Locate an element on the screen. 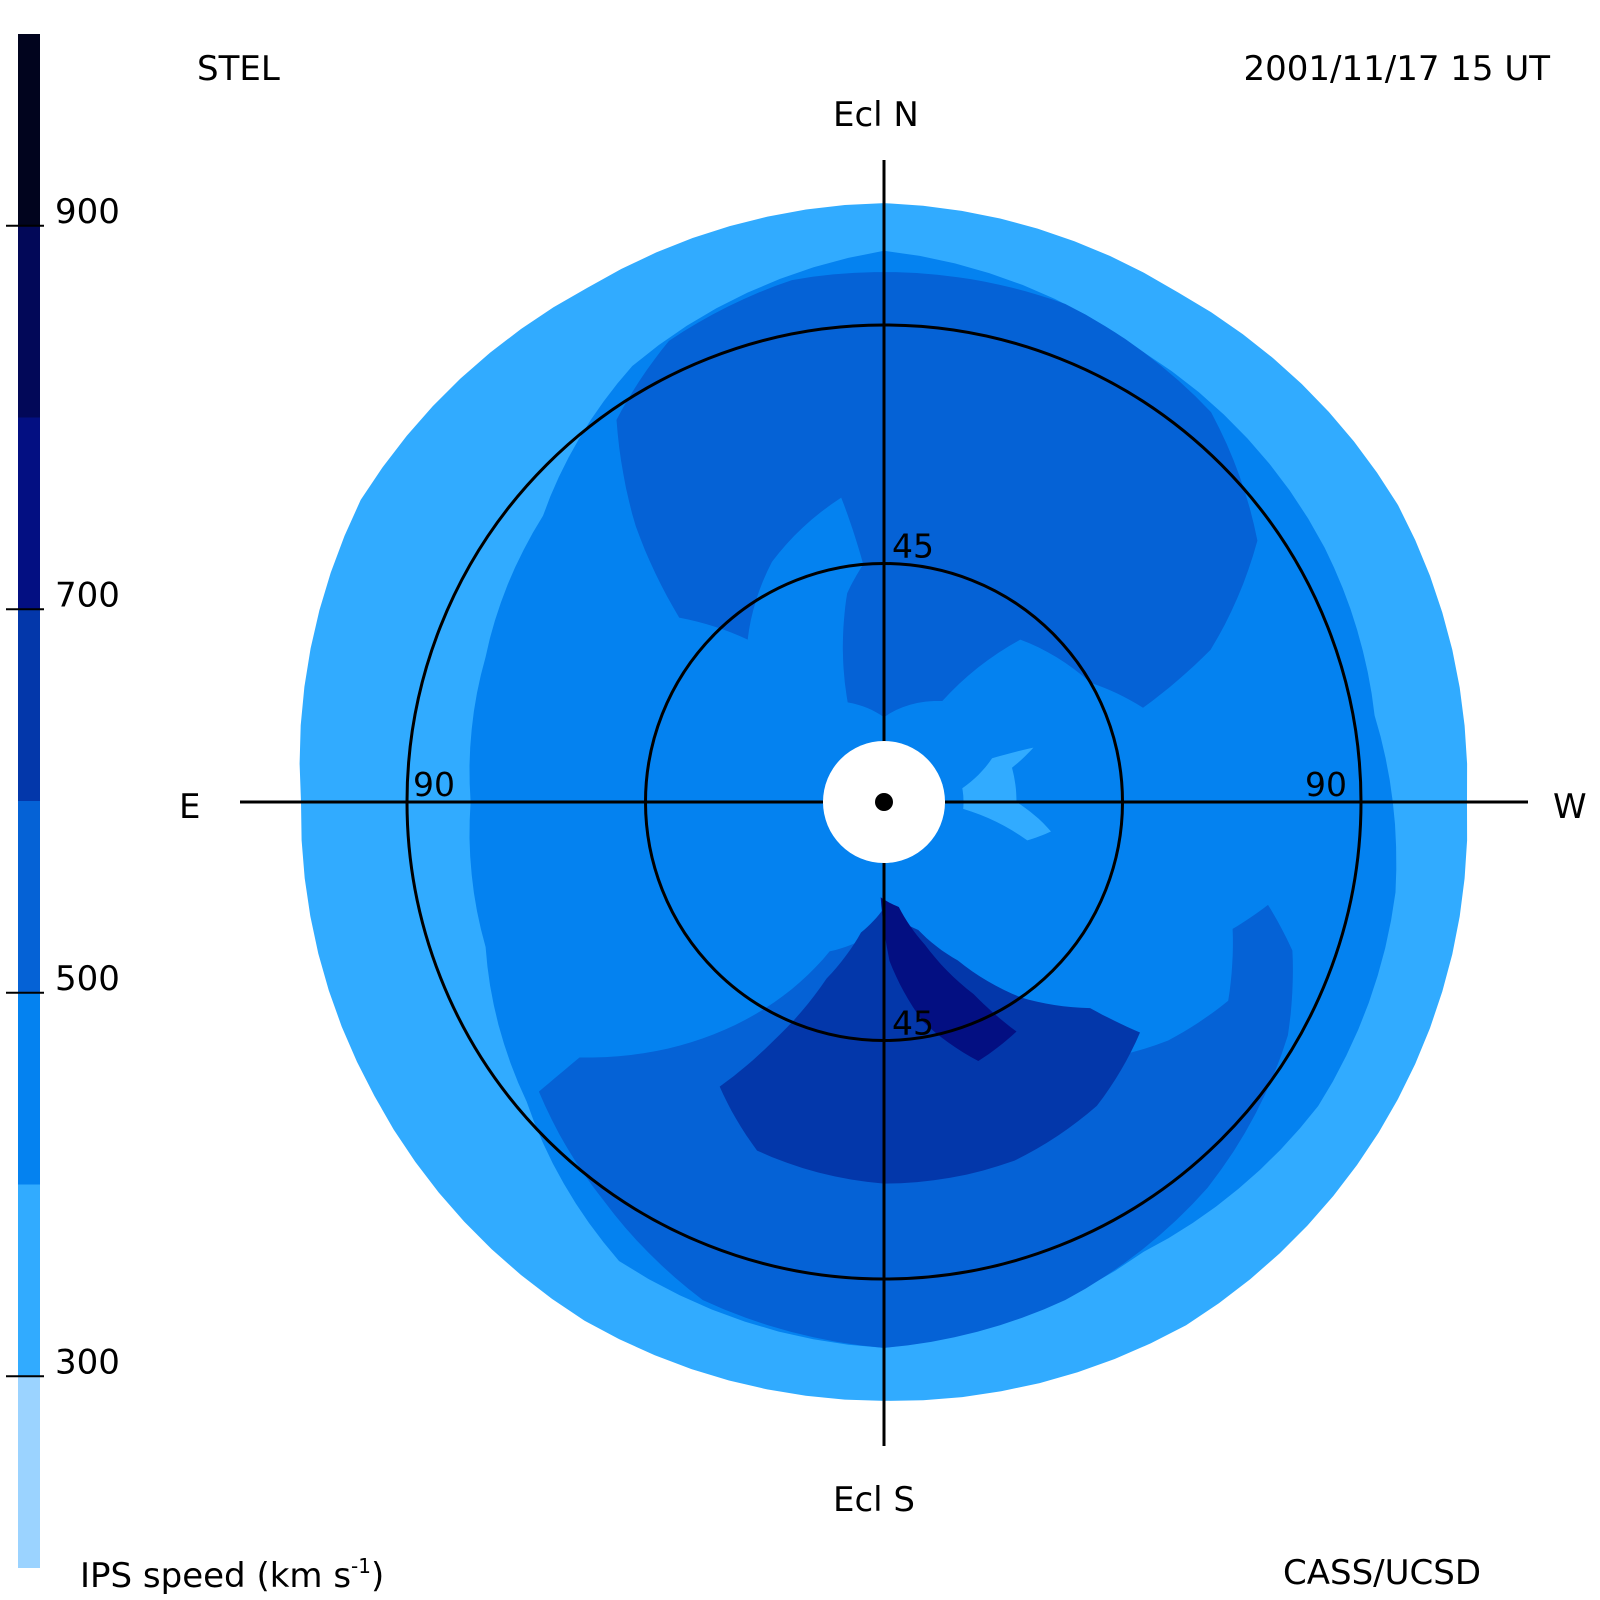 The height and width of the screenshot is (1600, 1600). elongation-label-45-south: 45 is located at coordinates (913, 1023).